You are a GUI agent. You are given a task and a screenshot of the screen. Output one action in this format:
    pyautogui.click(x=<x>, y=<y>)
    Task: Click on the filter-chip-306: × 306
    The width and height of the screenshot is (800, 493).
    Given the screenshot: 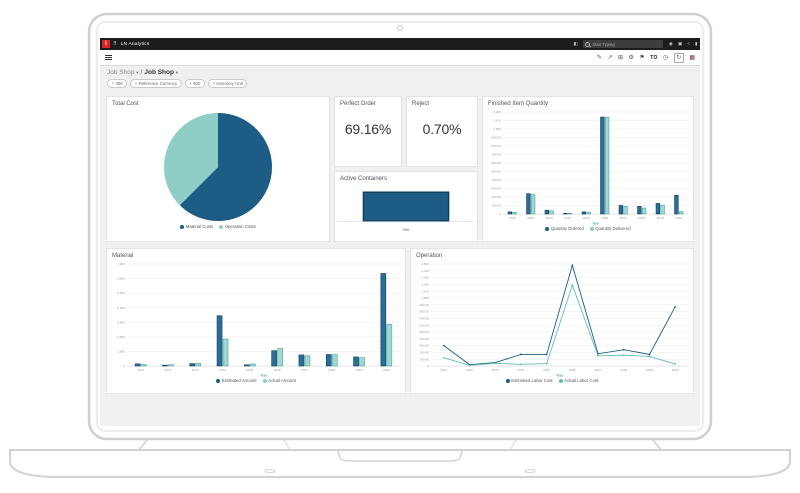 What is the action you would take?
    pyautogui.click(x=117, y=83)
    